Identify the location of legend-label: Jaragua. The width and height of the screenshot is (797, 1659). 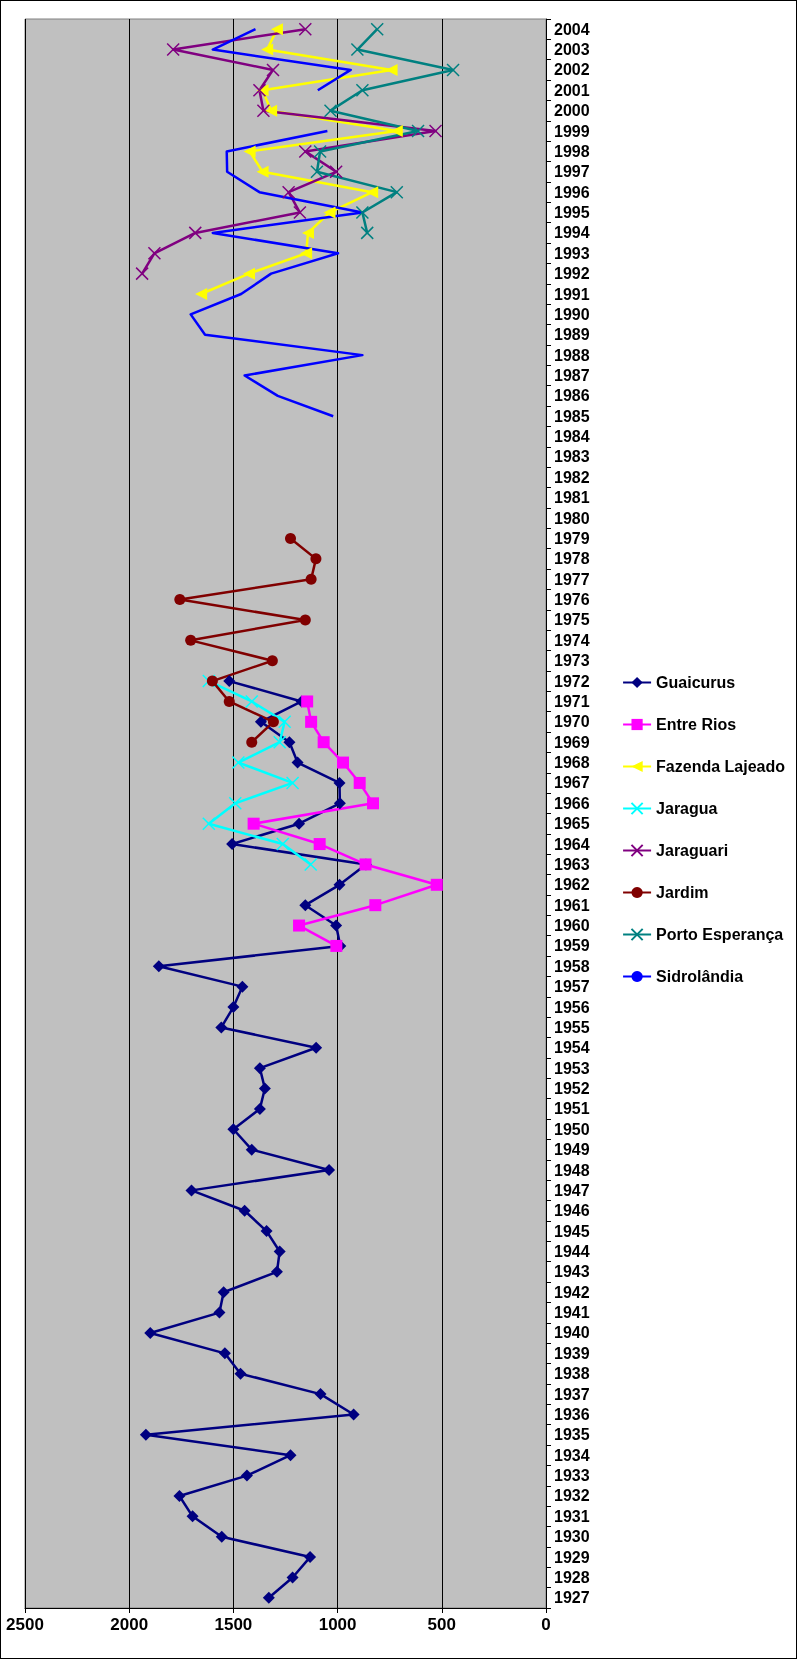
(687, 808).